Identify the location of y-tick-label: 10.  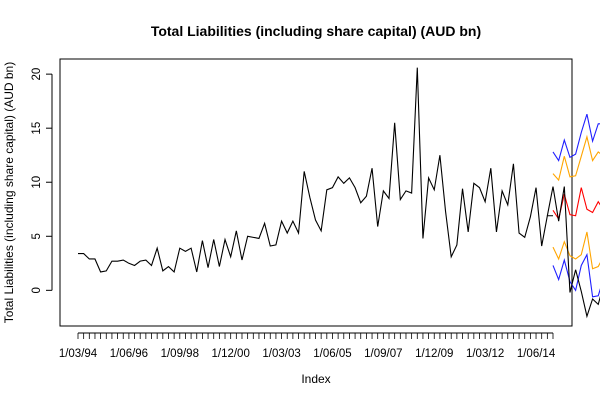
(37, 182).